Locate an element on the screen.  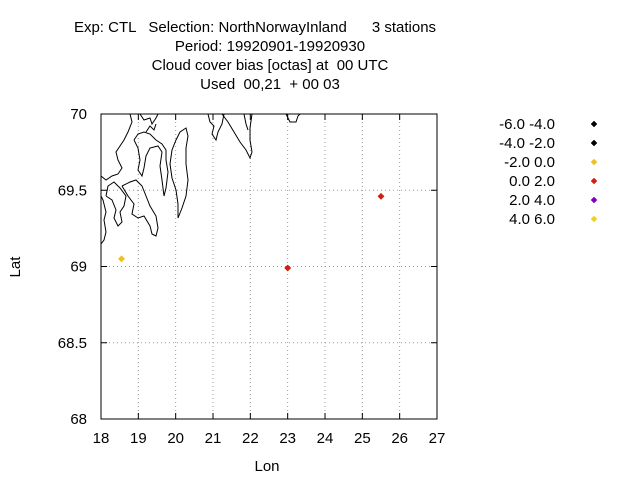
legend-label: 0.0 2.0 is located at coordinates (532, 181).